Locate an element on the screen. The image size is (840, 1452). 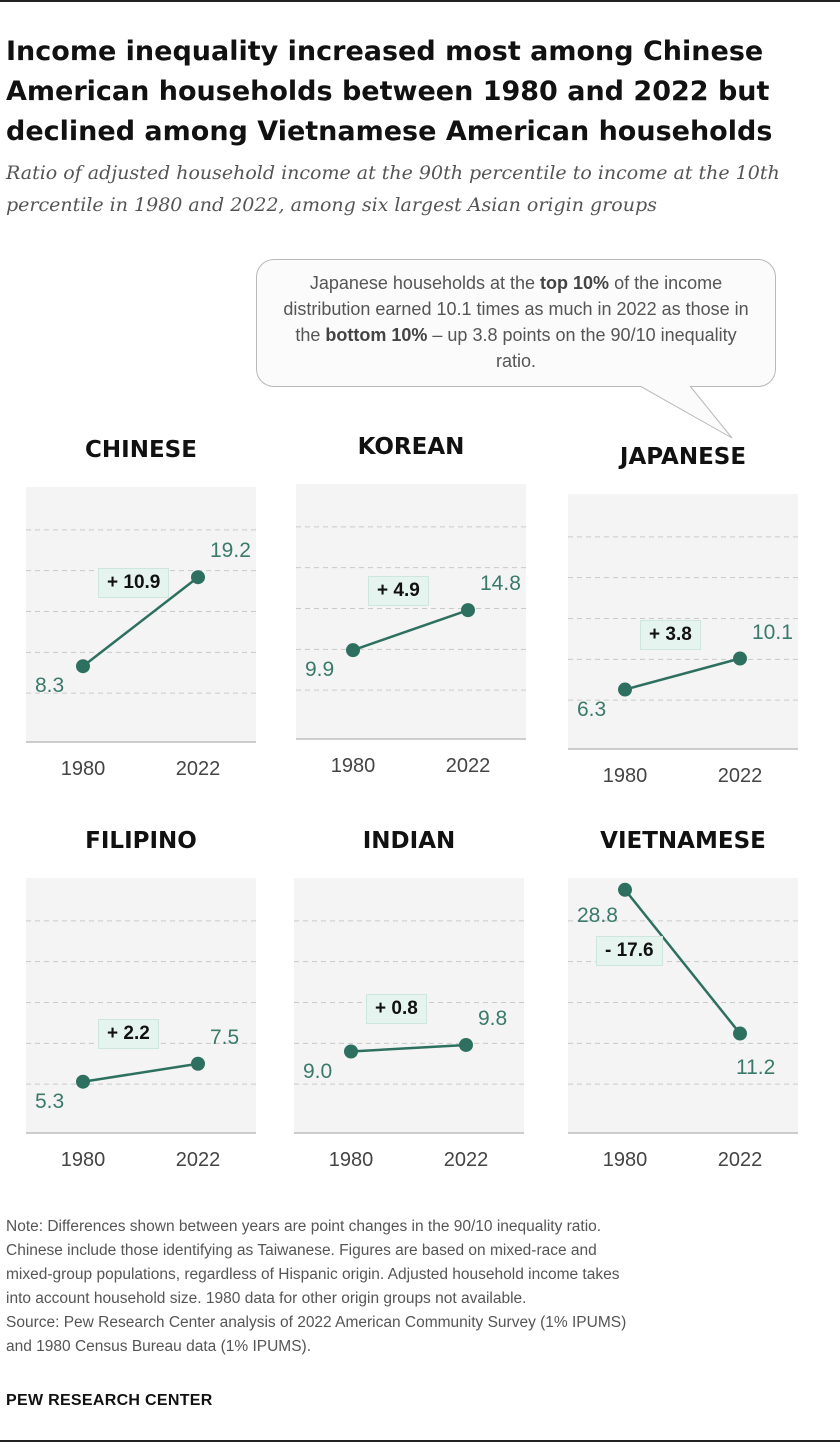
callout-bold-2: bottom 10% is located at coordinates (376, 335).